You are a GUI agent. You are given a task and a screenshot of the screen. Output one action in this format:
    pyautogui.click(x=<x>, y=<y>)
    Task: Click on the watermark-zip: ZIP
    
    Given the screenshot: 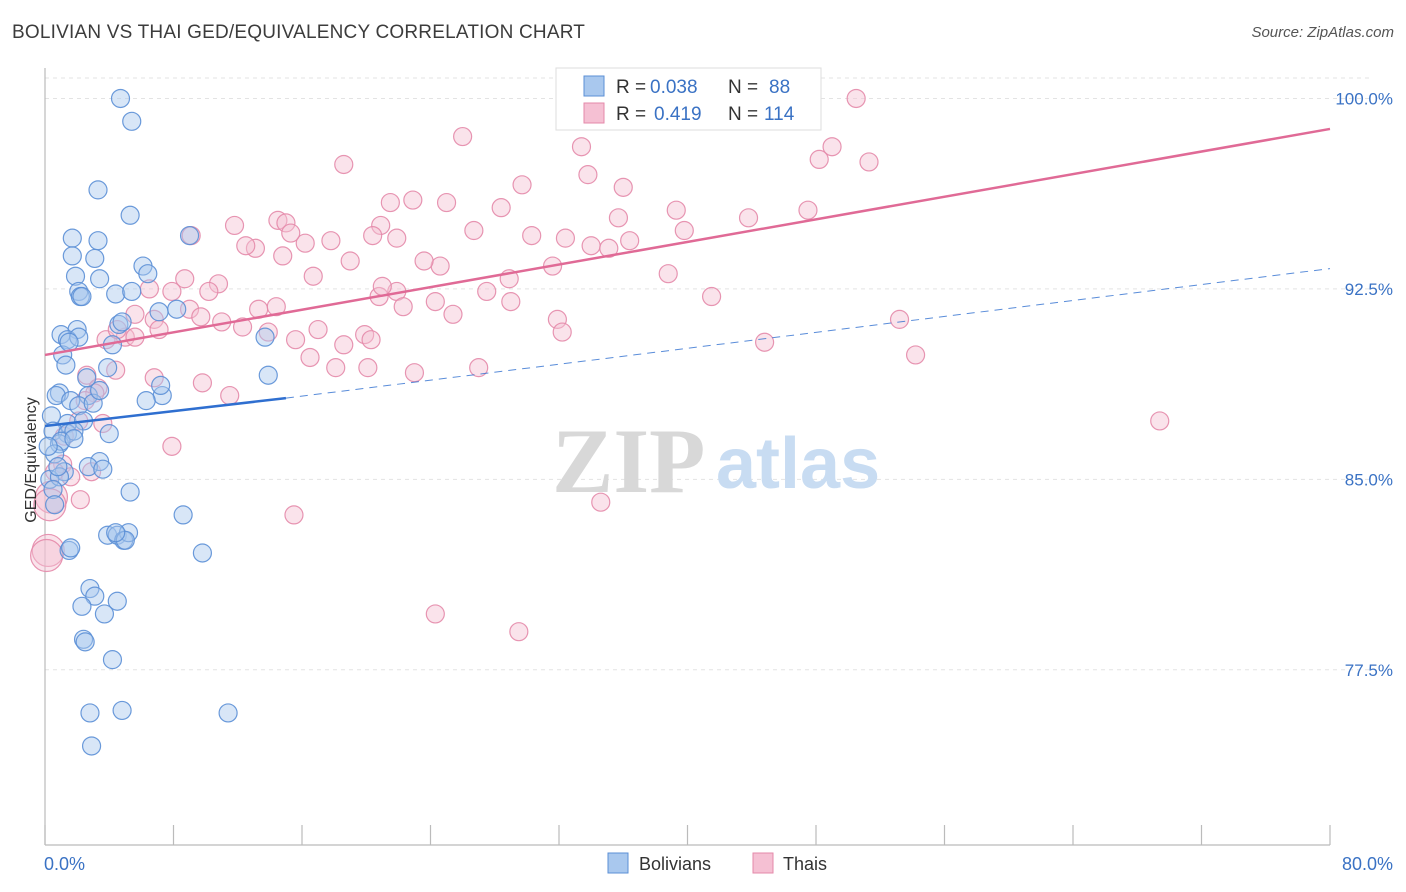 What is the action you would take?
    pyautogui.click(x=628, y=461)
    